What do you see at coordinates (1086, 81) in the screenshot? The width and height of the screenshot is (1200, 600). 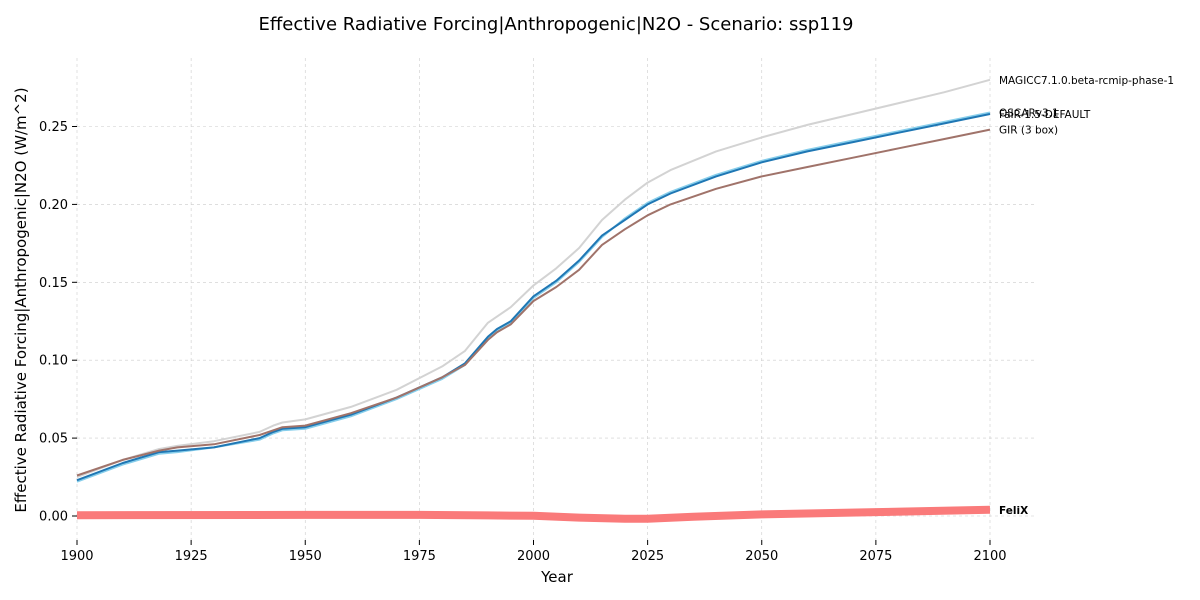 I see `series-label: MAGICC7.1.0.beta-rcmip-phase-1` at bounding box center [1086, 81].